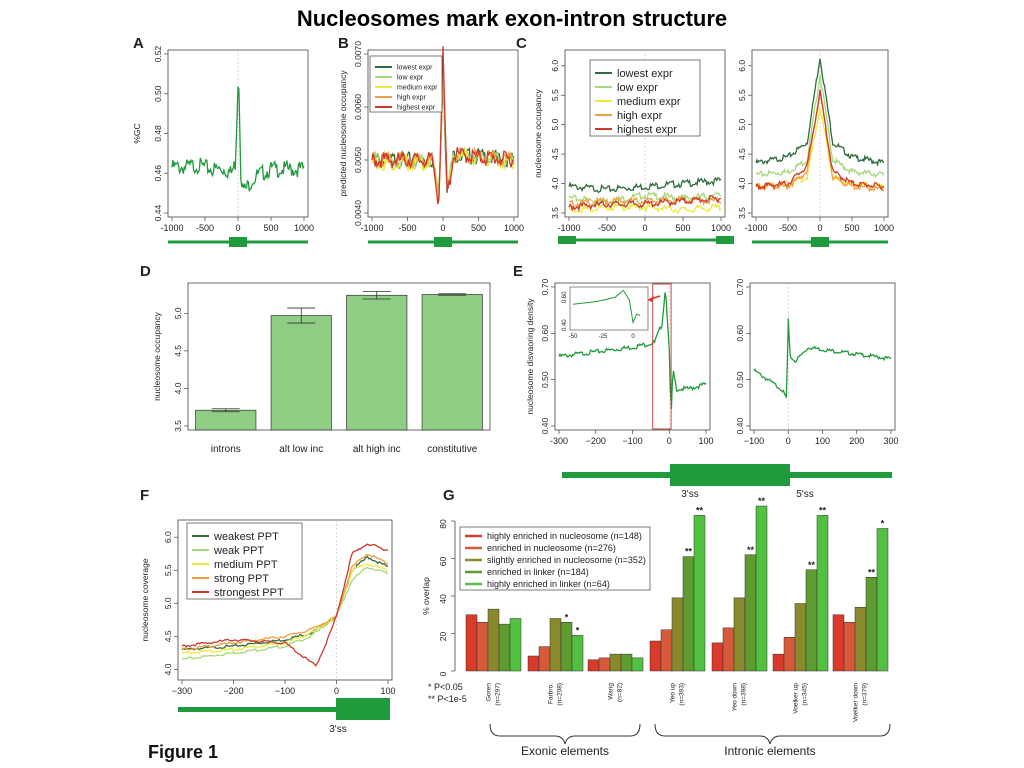 The image size is (1024, 768). What do you see at coordinates (241, 579) in the screenshot?
I see `legend-f-entry: strong PPT` at bounding box center [241, 579].